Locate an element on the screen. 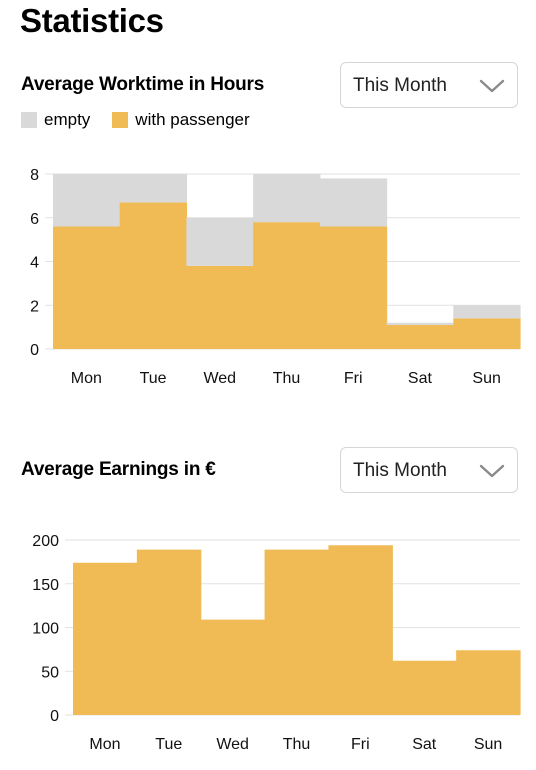 The width and height of the screenshot is (536, 770). legend-swatch-with-passenger is located at coordinates (120, 120).